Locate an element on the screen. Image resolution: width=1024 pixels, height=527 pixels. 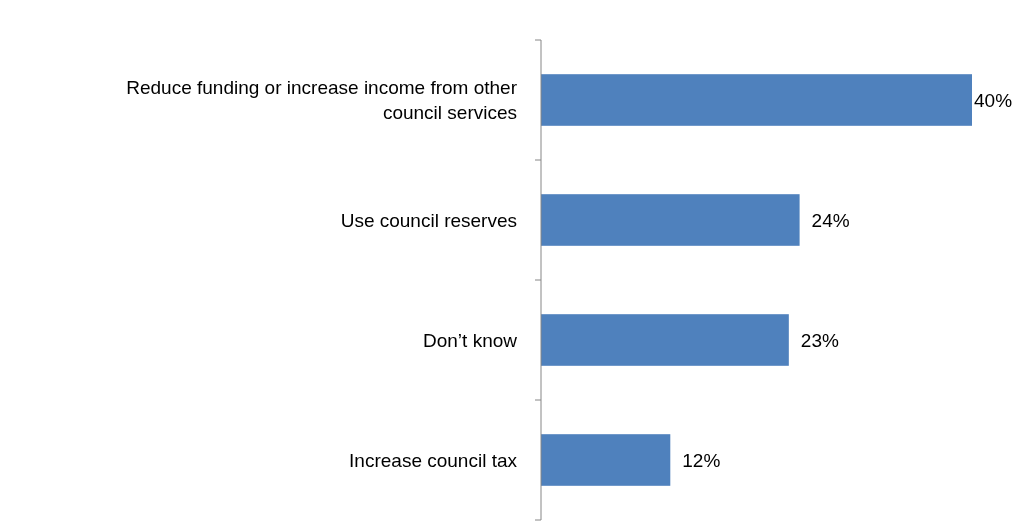
y-tick-label: Increase council tax is located at coordinates (433, 460).